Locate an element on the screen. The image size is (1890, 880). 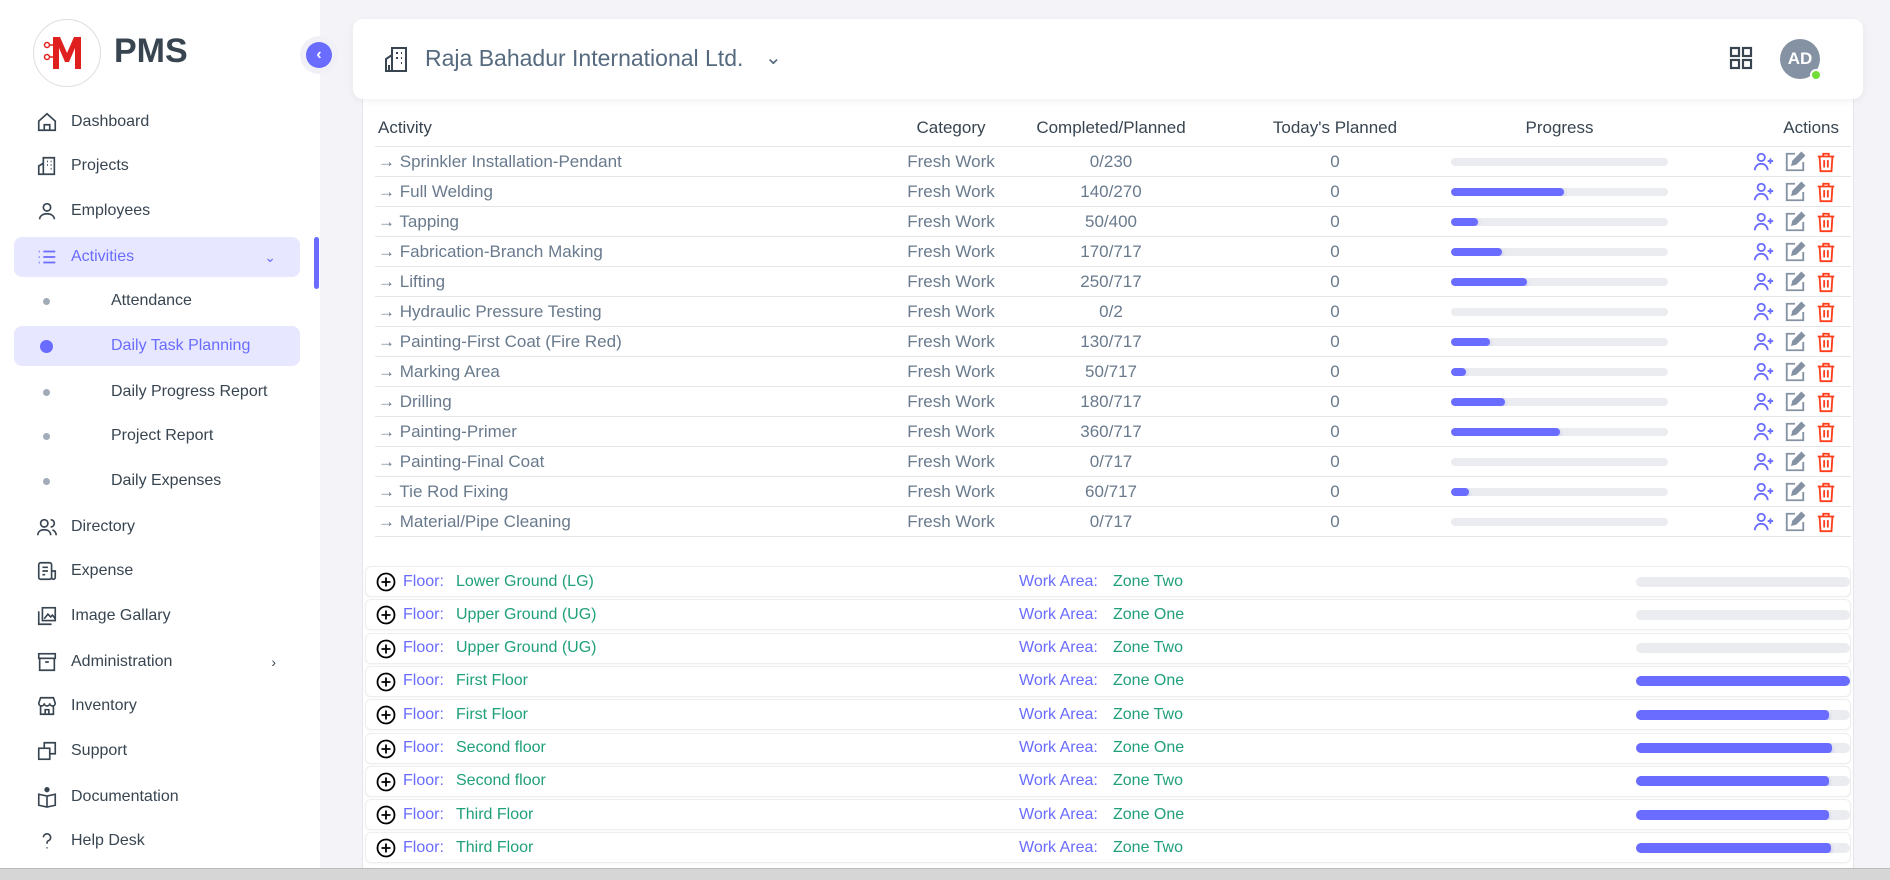
sidebar-subitem-daily-expenses: Daily Expenses is located at coordinates (157, 481).